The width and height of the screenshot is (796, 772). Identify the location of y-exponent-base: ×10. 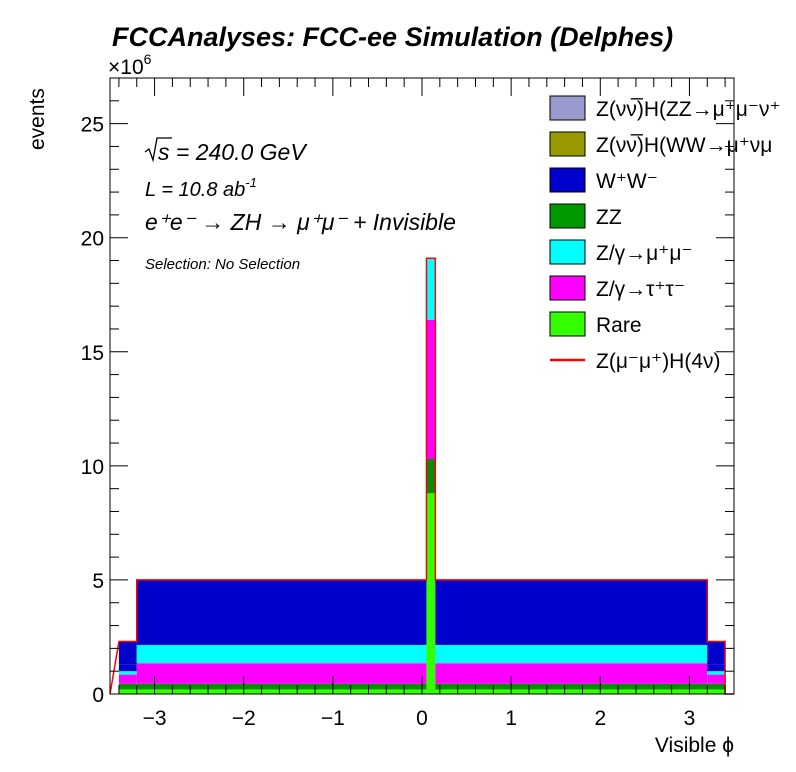
(126, 67).